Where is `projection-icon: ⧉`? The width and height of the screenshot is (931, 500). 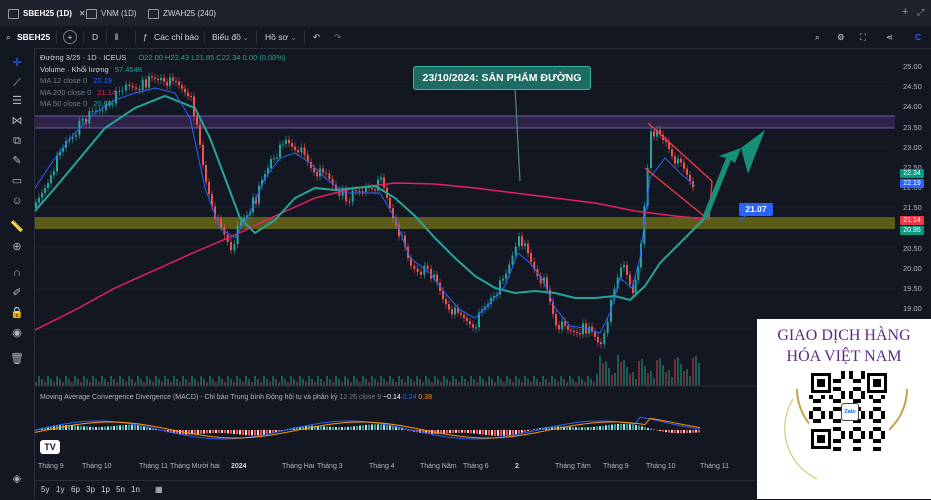
projection-icon: ⧉ is located at coordinates (17, 141).